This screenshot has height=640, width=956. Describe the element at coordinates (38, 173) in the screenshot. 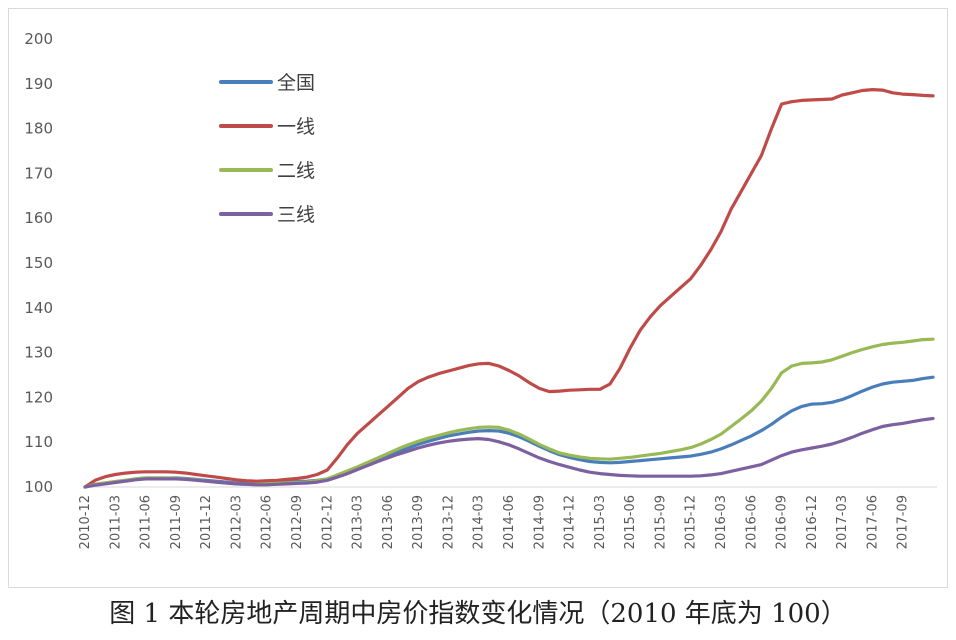

I see `y-tick-label: 170` at that location.